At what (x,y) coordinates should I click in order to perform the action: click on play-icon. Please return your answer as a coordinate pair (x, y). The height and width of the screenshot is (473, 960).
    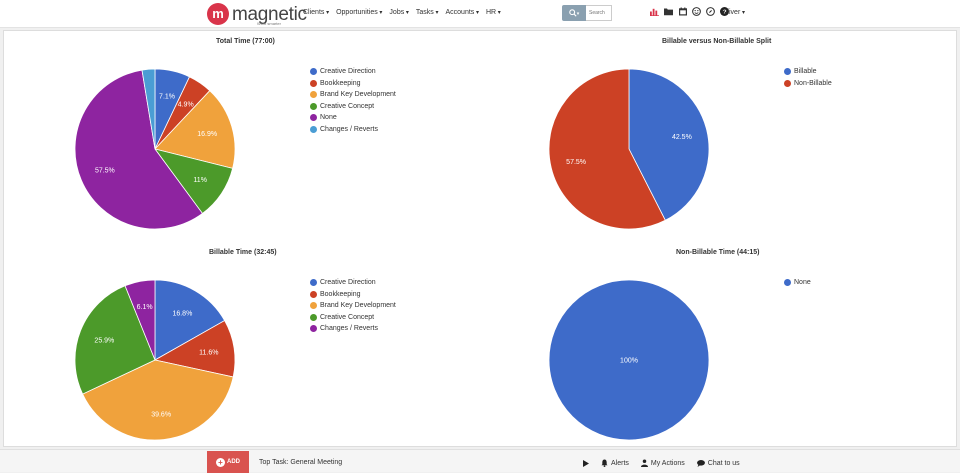
    Looking at the image, I should click on (586, 463).